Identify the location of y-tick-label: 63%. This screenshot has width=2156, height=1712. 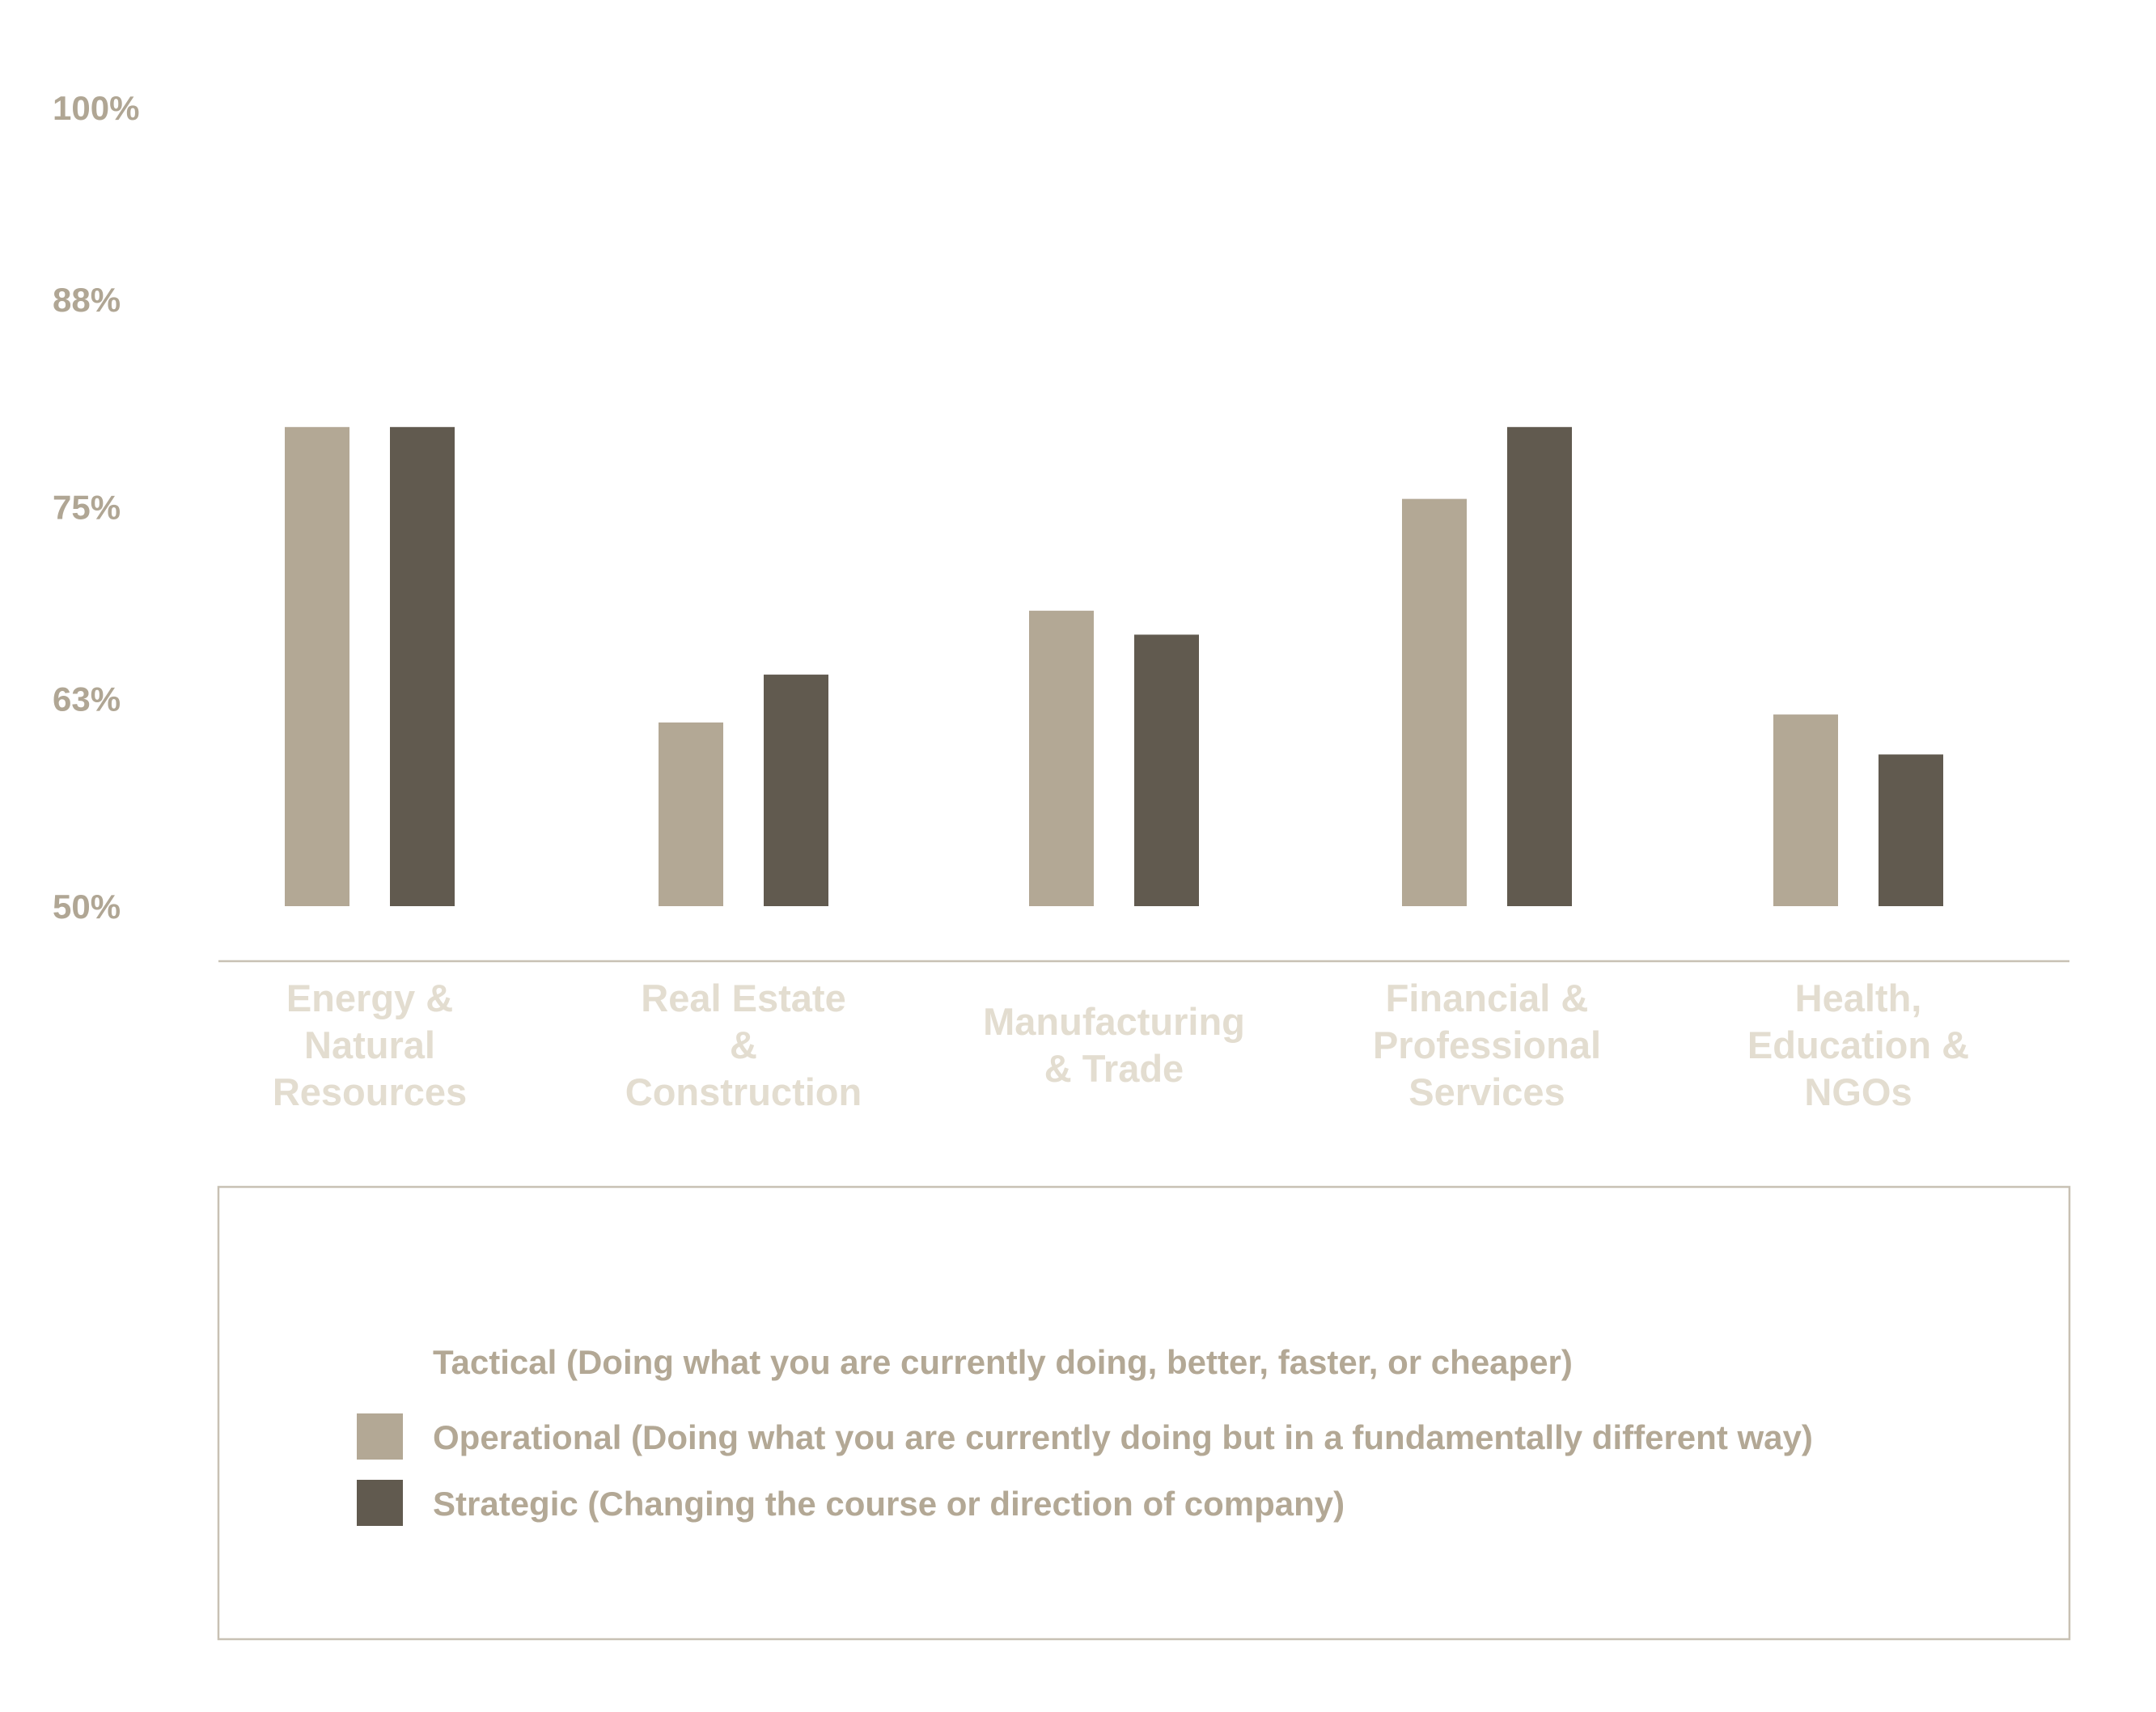
(87, 699).